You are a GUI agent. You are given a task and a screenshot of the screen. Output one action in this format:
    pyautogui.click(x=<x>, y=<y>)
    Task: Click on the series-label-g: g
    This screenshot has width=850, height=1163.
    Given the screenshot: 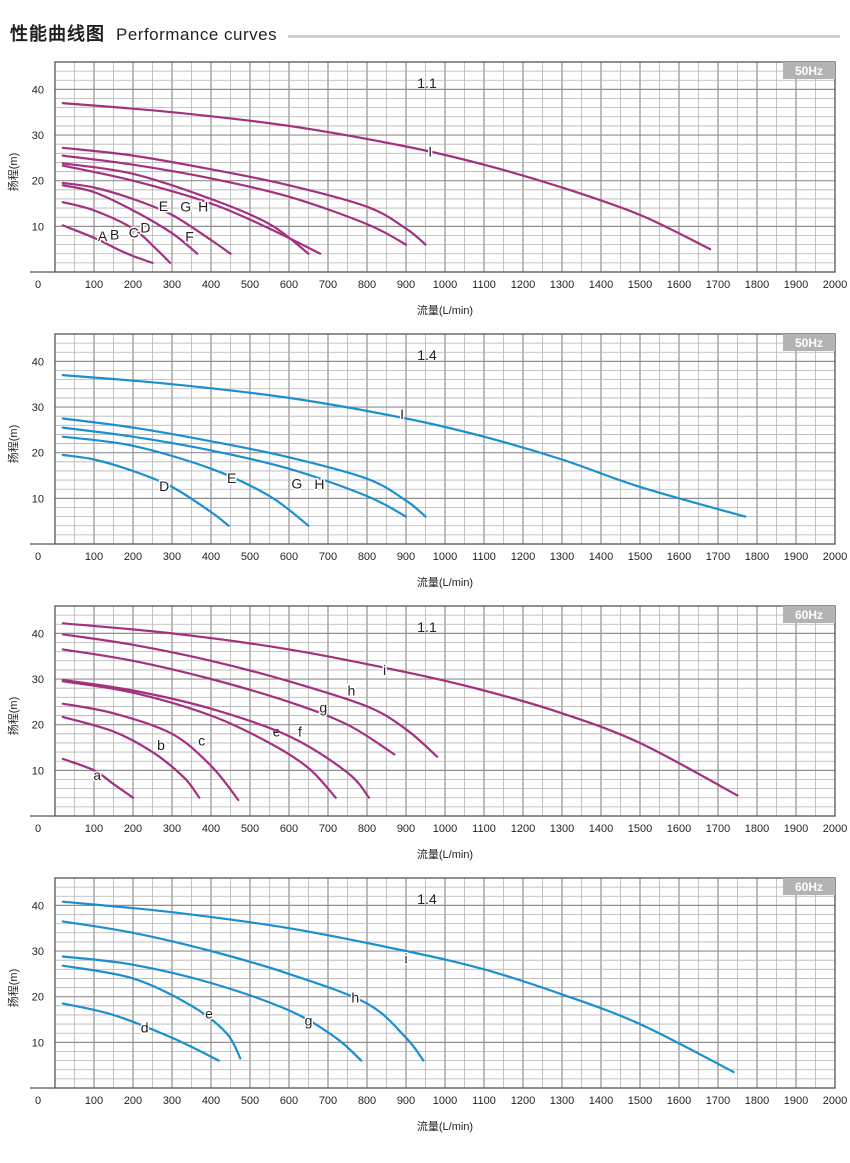 What is the action you would take?
    pyautogui.click(x=309, y=1020)
    